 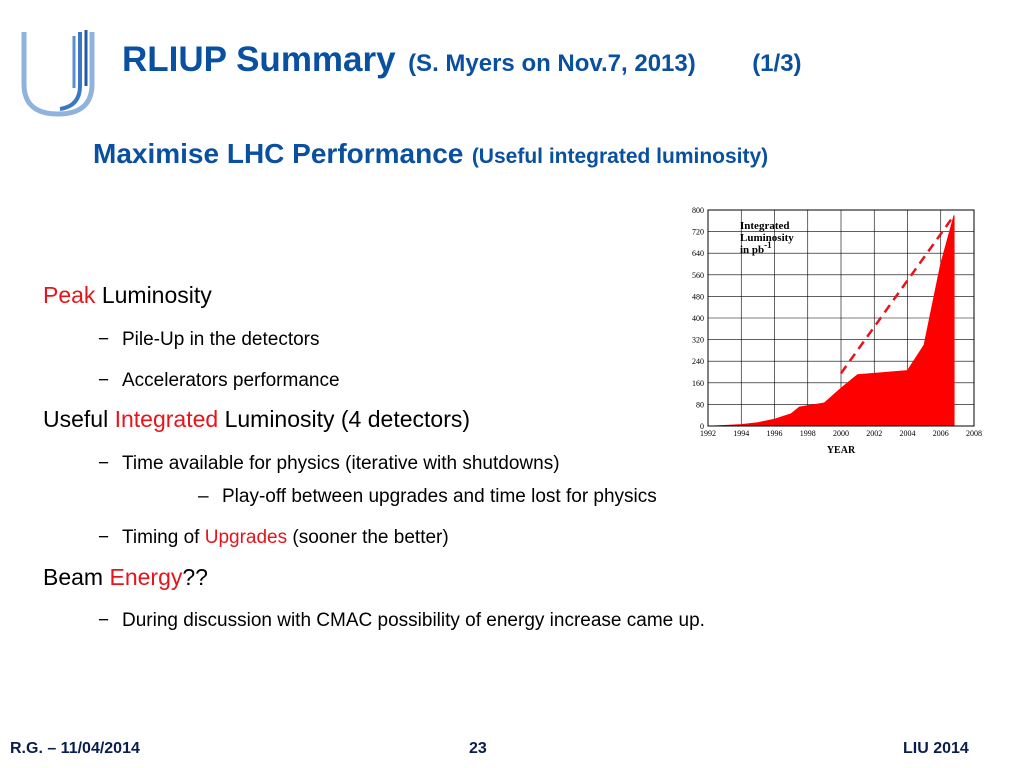 I want to click on accel-text: Accelerators performance, so click(x=231, y=380).